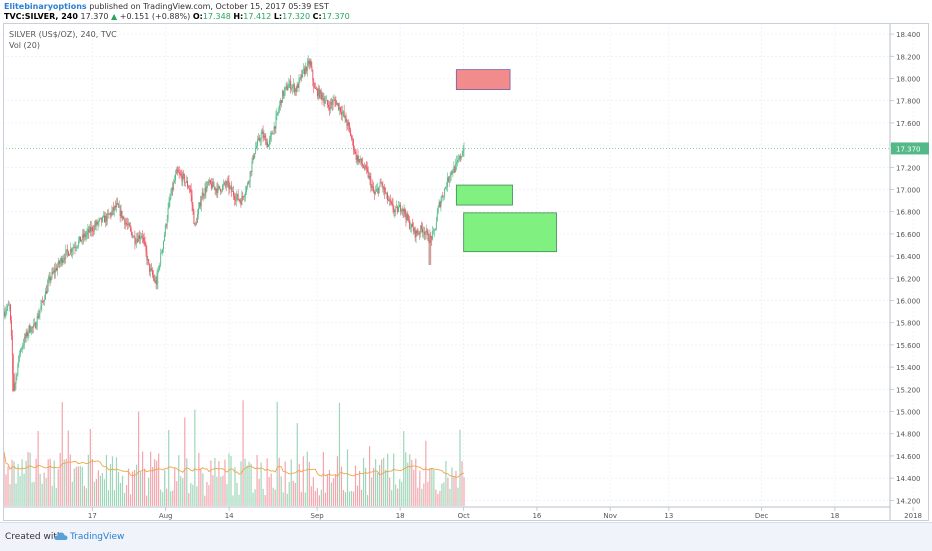 This screenshot has height=551, width=932. What do you see at coordinates (464, 516) in the screenshot?
I see `time-tick-label: Oct` at bounding box center [464, 516].